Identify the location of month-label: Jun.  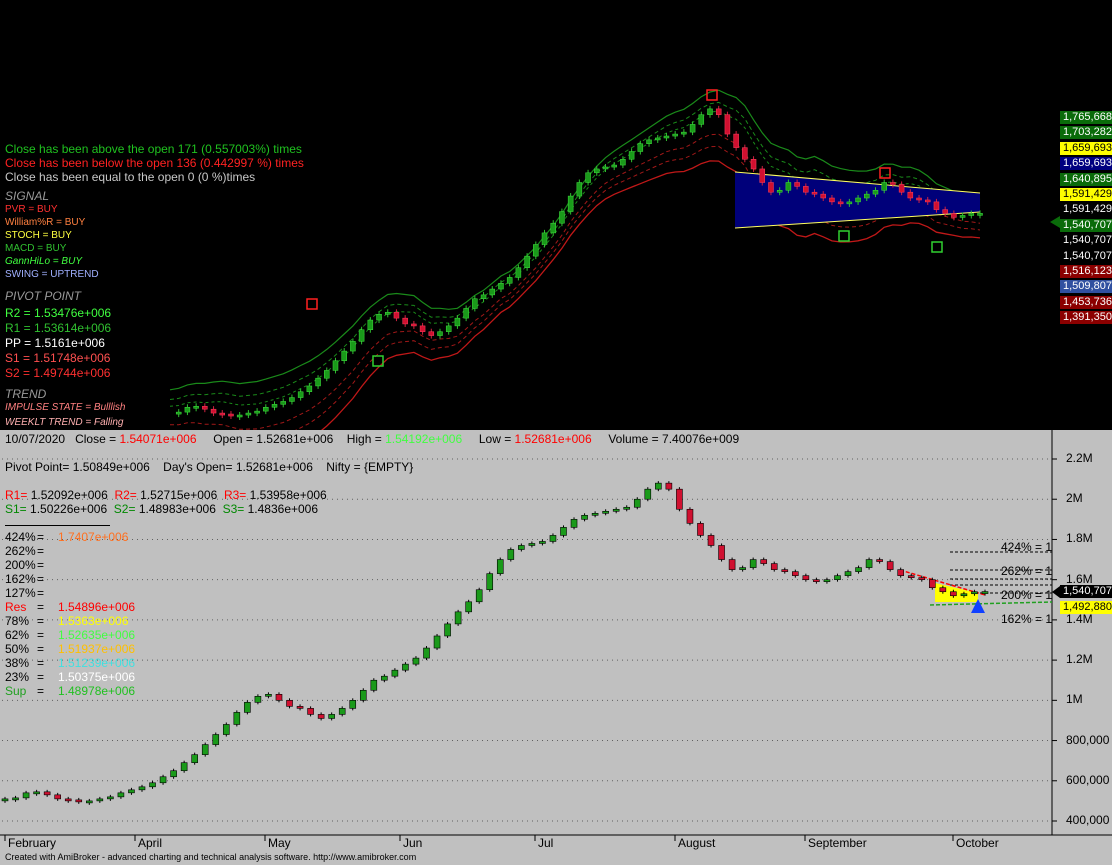
(413, 843).